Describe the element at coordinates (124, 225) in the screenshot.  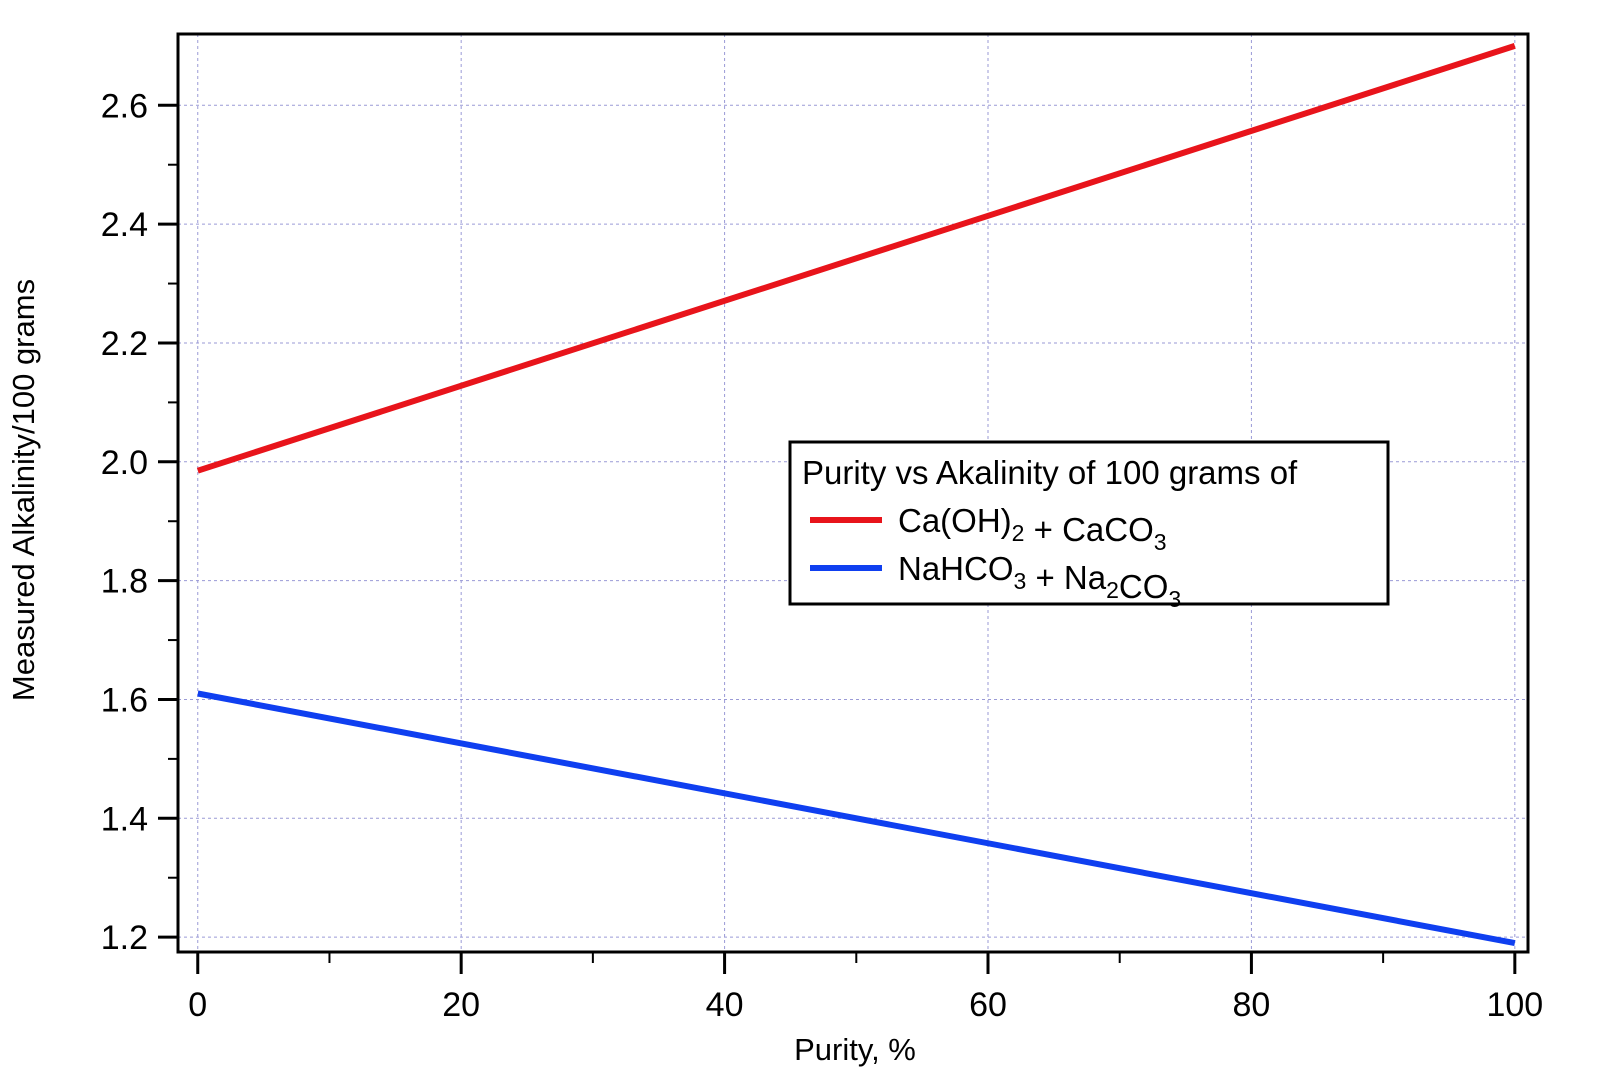
I see `y-tick-label-6: 2.4` at that location.